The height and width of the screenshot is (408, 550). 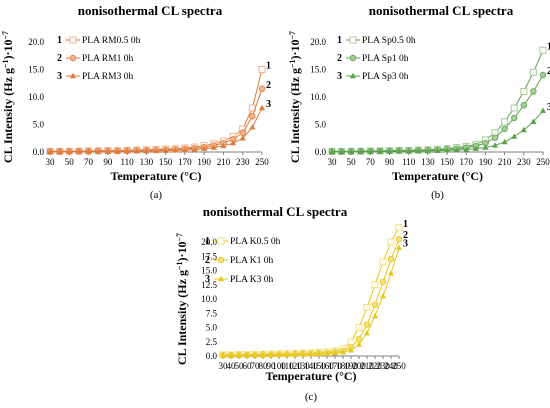 I want to click on x-tick-label: 140, so click(x=311, y=366).